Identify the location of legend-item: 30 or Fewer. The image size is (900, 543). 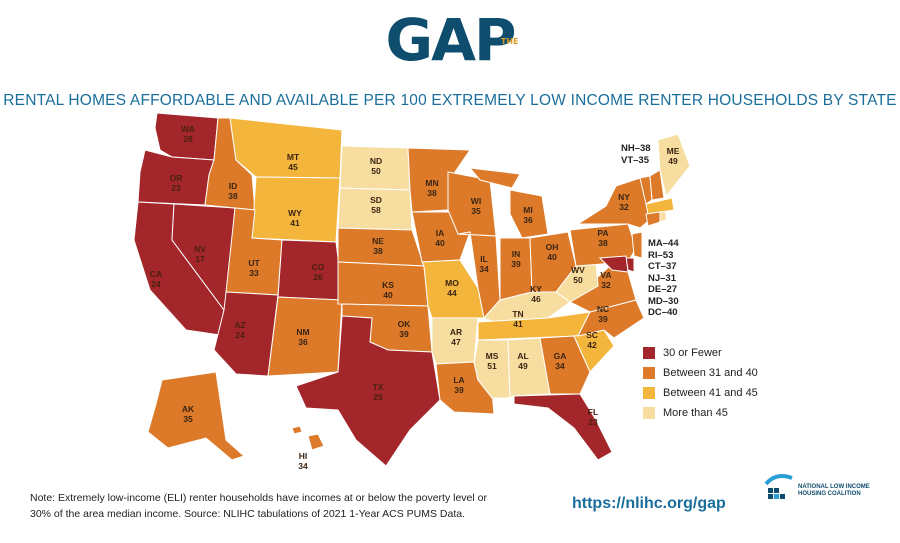
(700, 353).